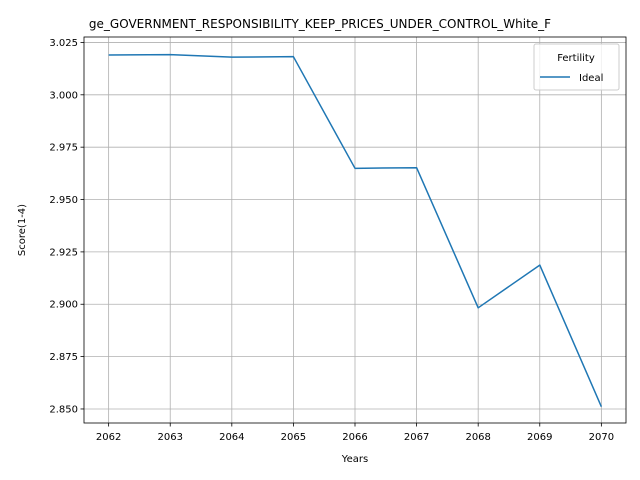  What do you see at coordinates (63, 95) in the screenshot?
I see `y-tick-label: 3.000` at bounding box center [63, 95].